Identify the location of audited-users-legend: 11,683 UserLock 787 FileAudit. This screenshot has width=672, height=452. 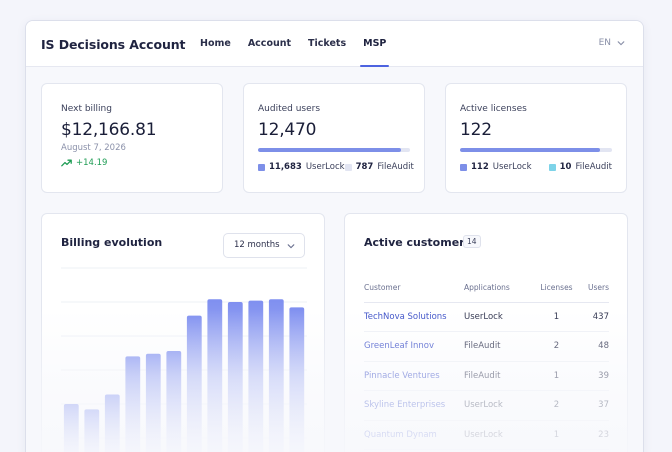
(336, 167).